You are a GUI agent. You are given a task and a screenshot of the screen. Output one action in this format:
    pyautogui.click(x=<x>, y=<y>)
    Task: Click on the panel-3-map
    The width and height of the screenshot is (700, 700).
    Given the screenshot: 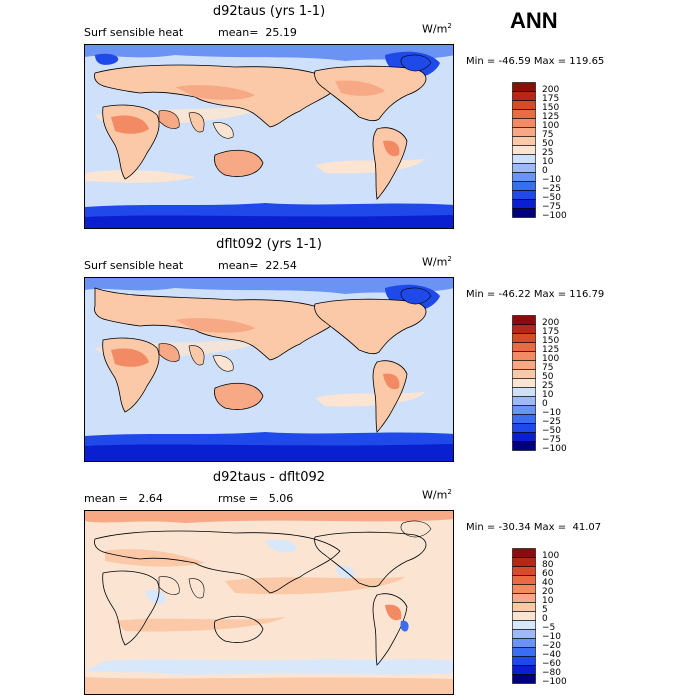 What is the action you would take?
    pyautogui.click(x=269, y=602)
    